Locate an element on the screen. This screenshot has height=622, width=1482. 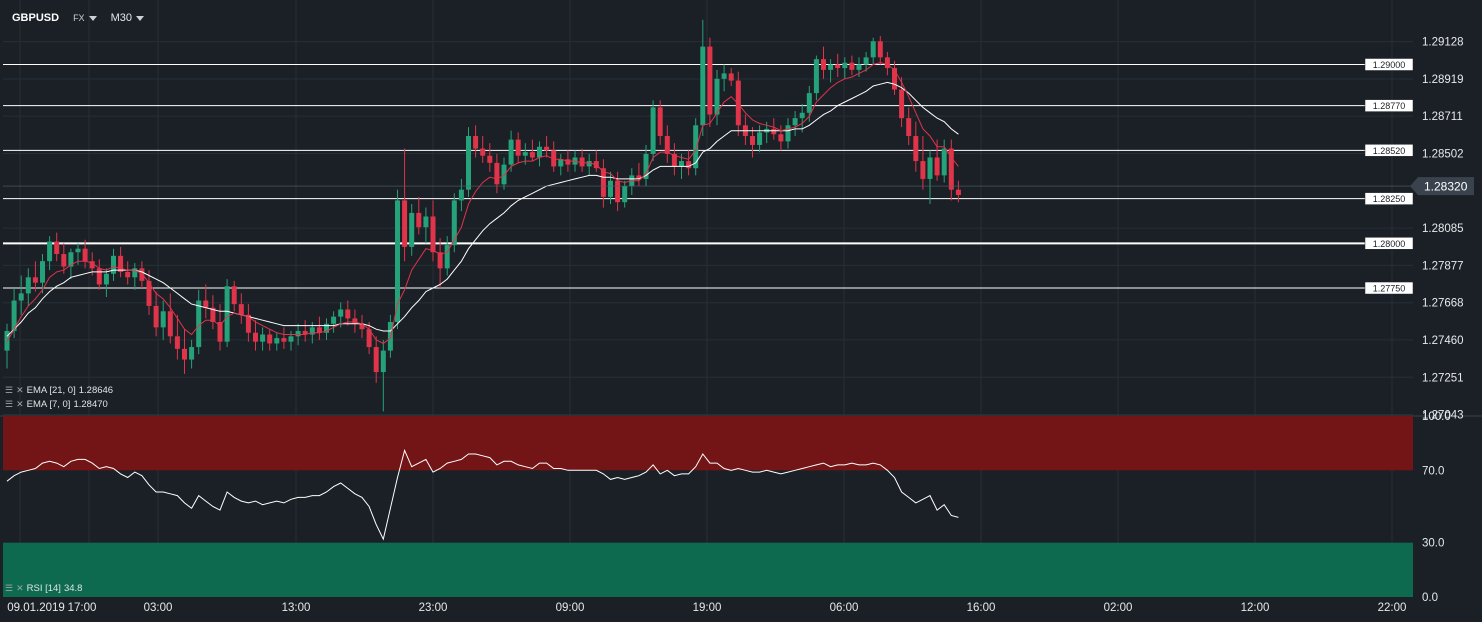
price-tick-label: 1.29128 is located at coordinates (1443, 43).